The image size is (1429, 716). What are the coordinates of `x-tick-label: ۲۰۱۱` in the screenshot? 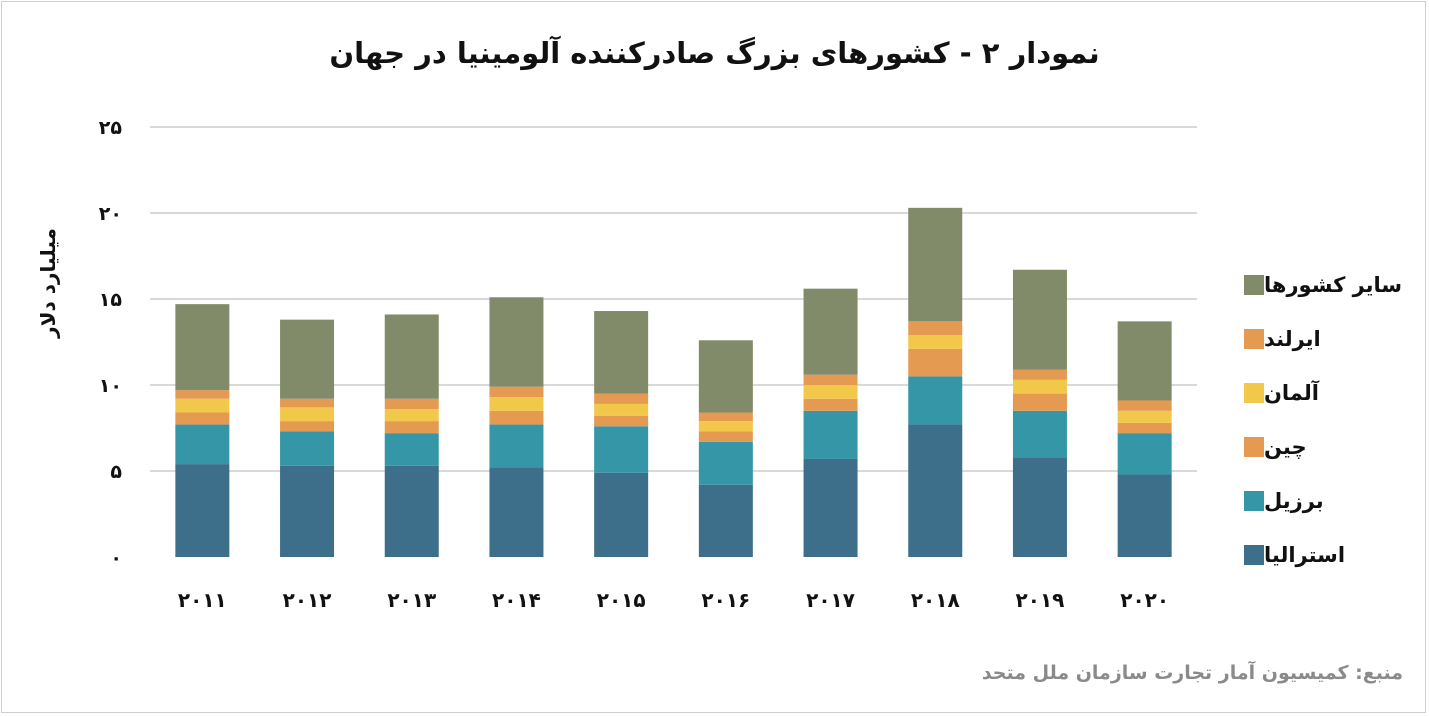 It's located at (202, 600).